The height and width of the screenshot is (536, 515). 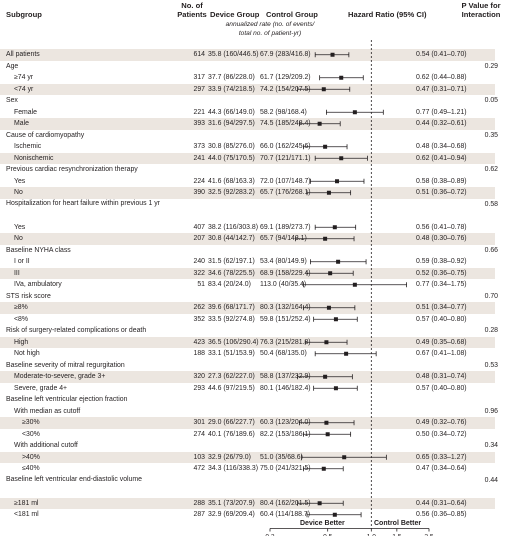 What do you see at coordinates (233, 342) in the screenshot?
I see `device-rate: 36.5 (106/290.4)` at bounding box center [233, 342].